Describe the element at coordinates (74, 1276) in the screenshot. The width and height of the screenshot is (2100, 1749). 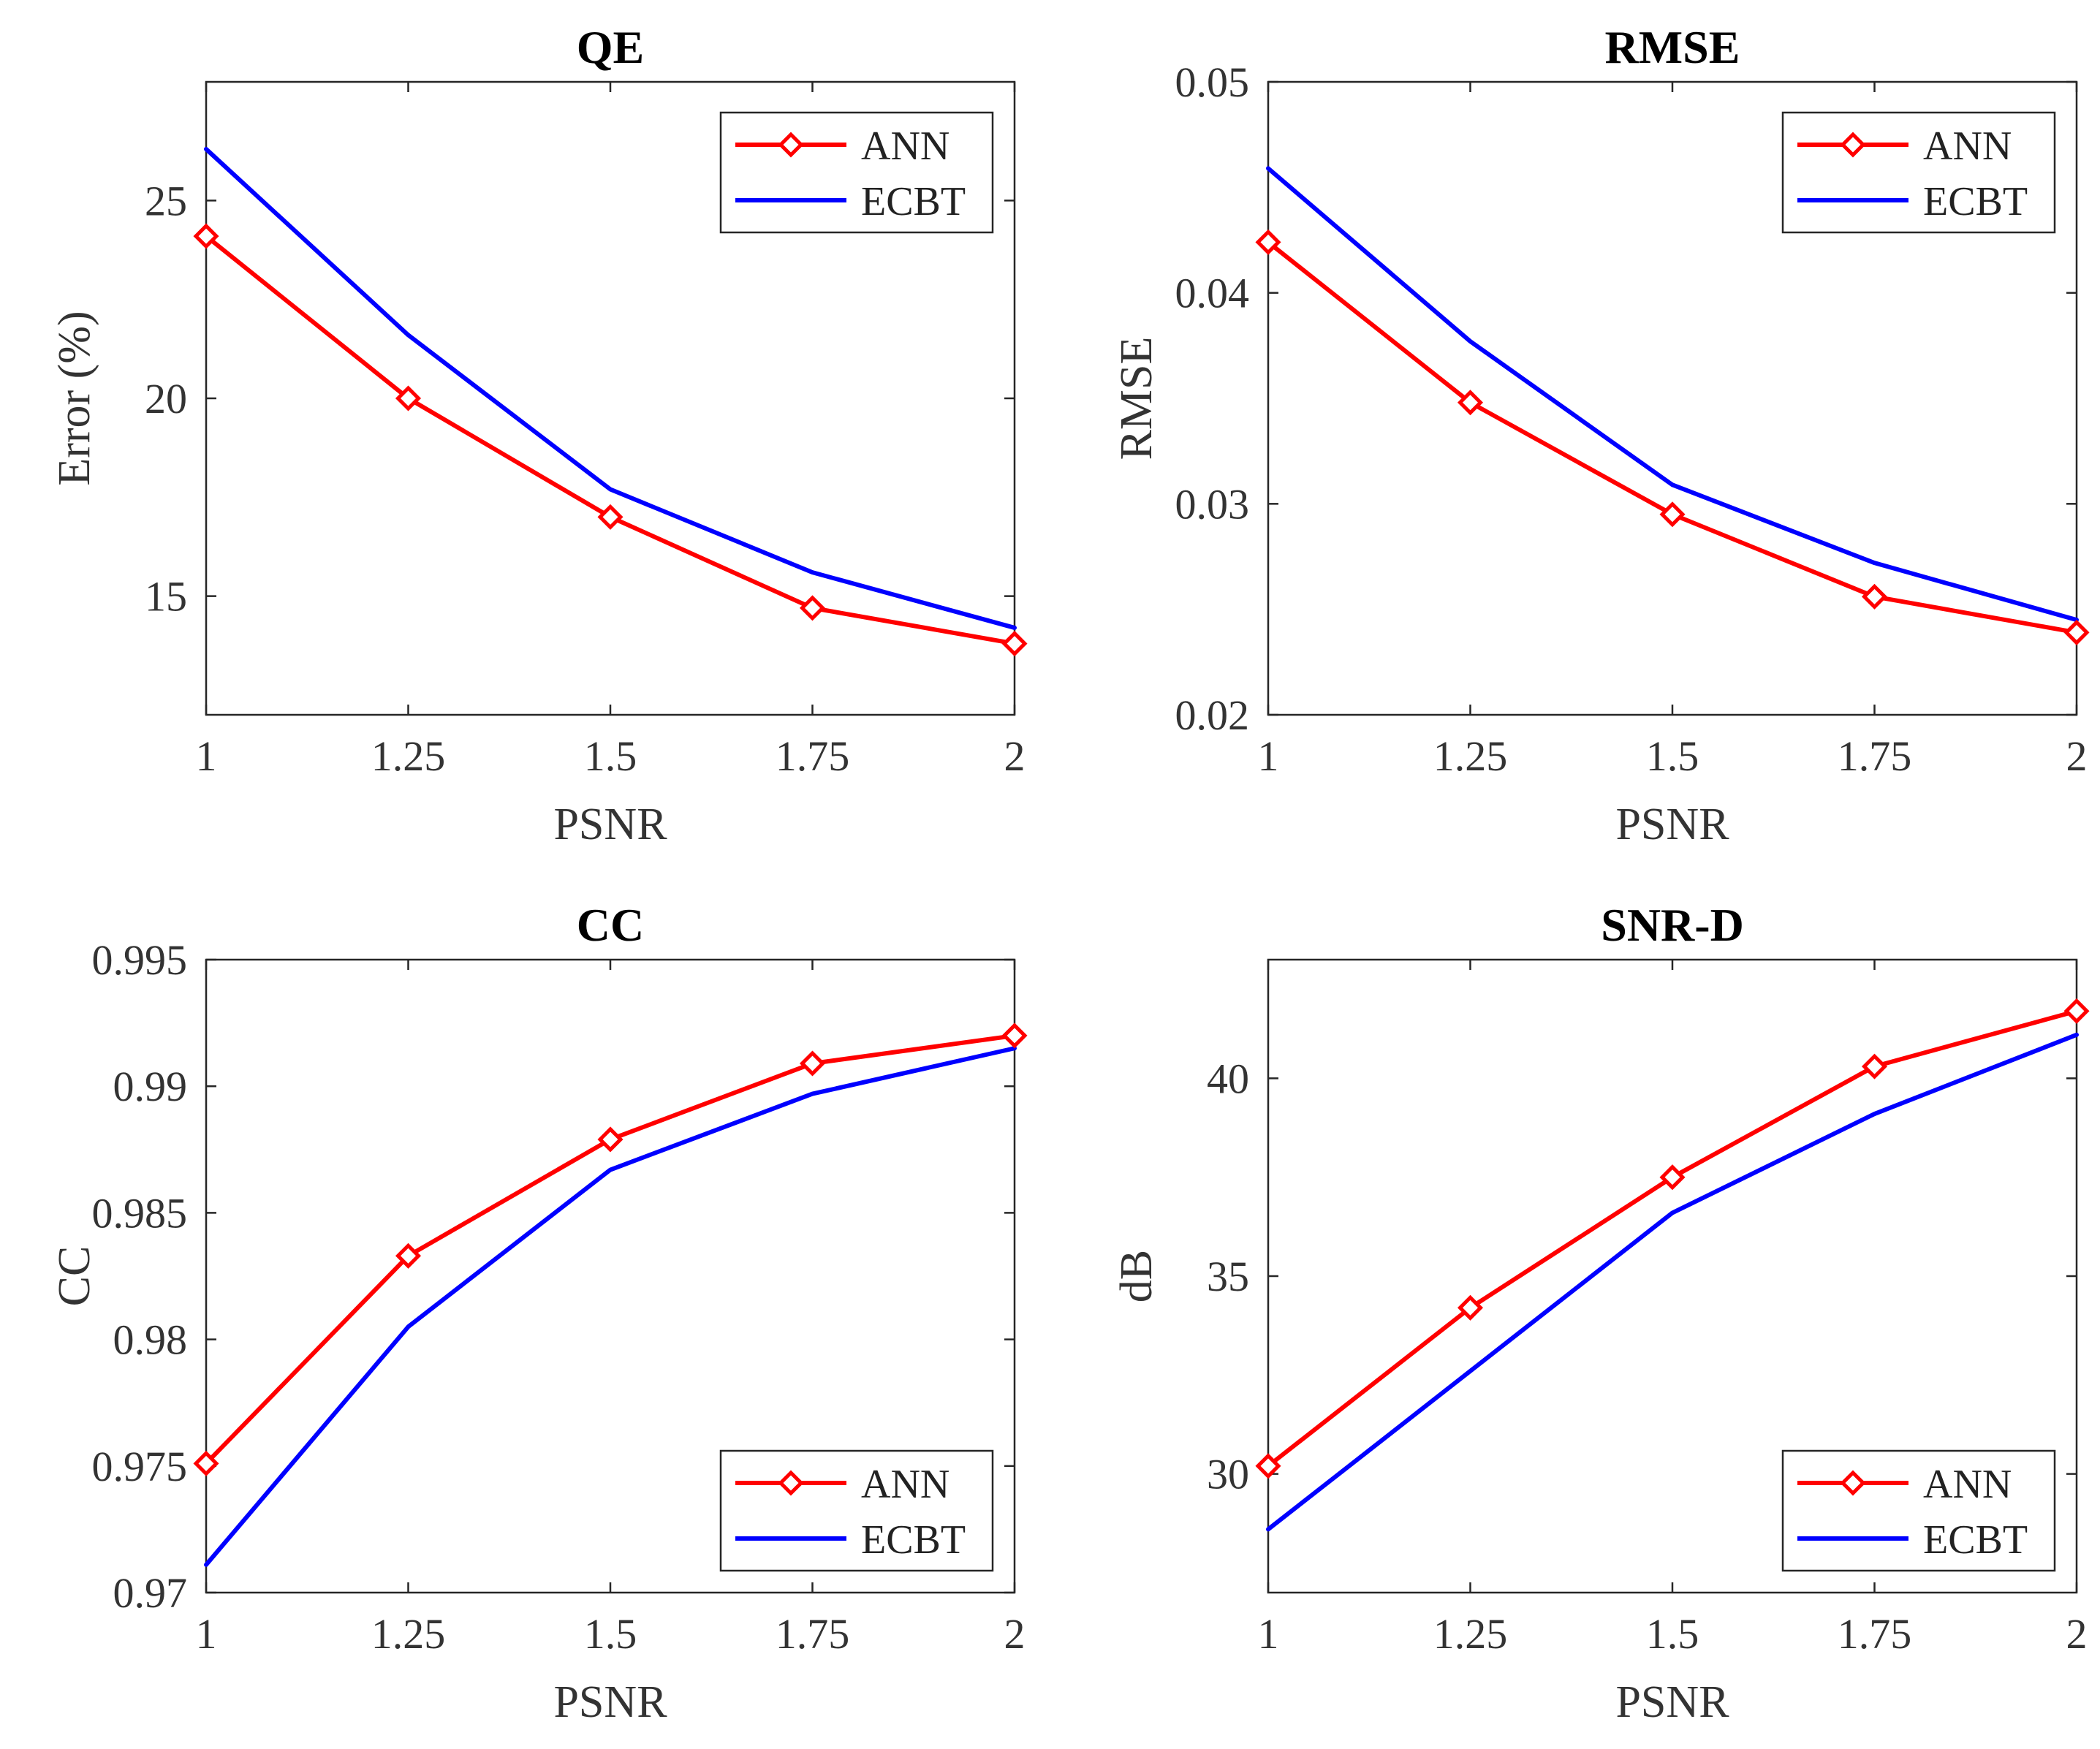
I see `cc-y-axis-label: CC` at that location.